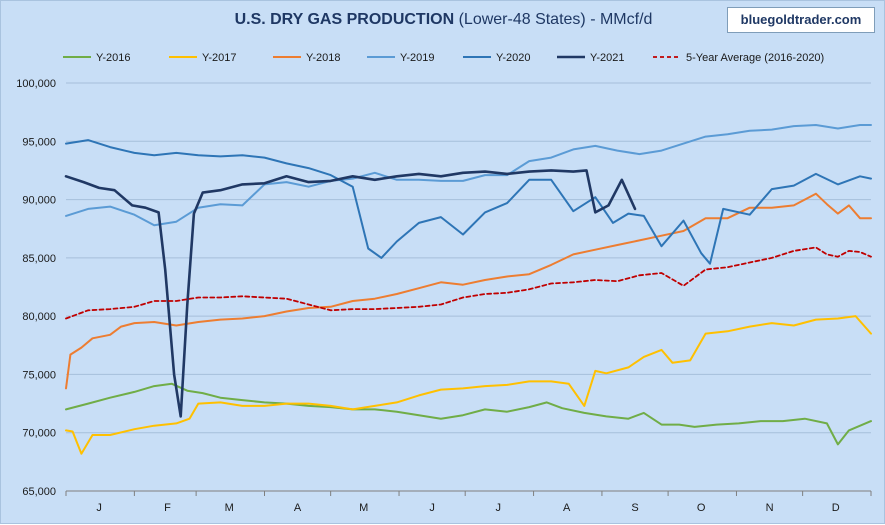 The width and height of the screenshot is (885, 525). Describe the element at coordinates (607, 58) in the screenshot. I see `legend-label: Y-2021` at that location.